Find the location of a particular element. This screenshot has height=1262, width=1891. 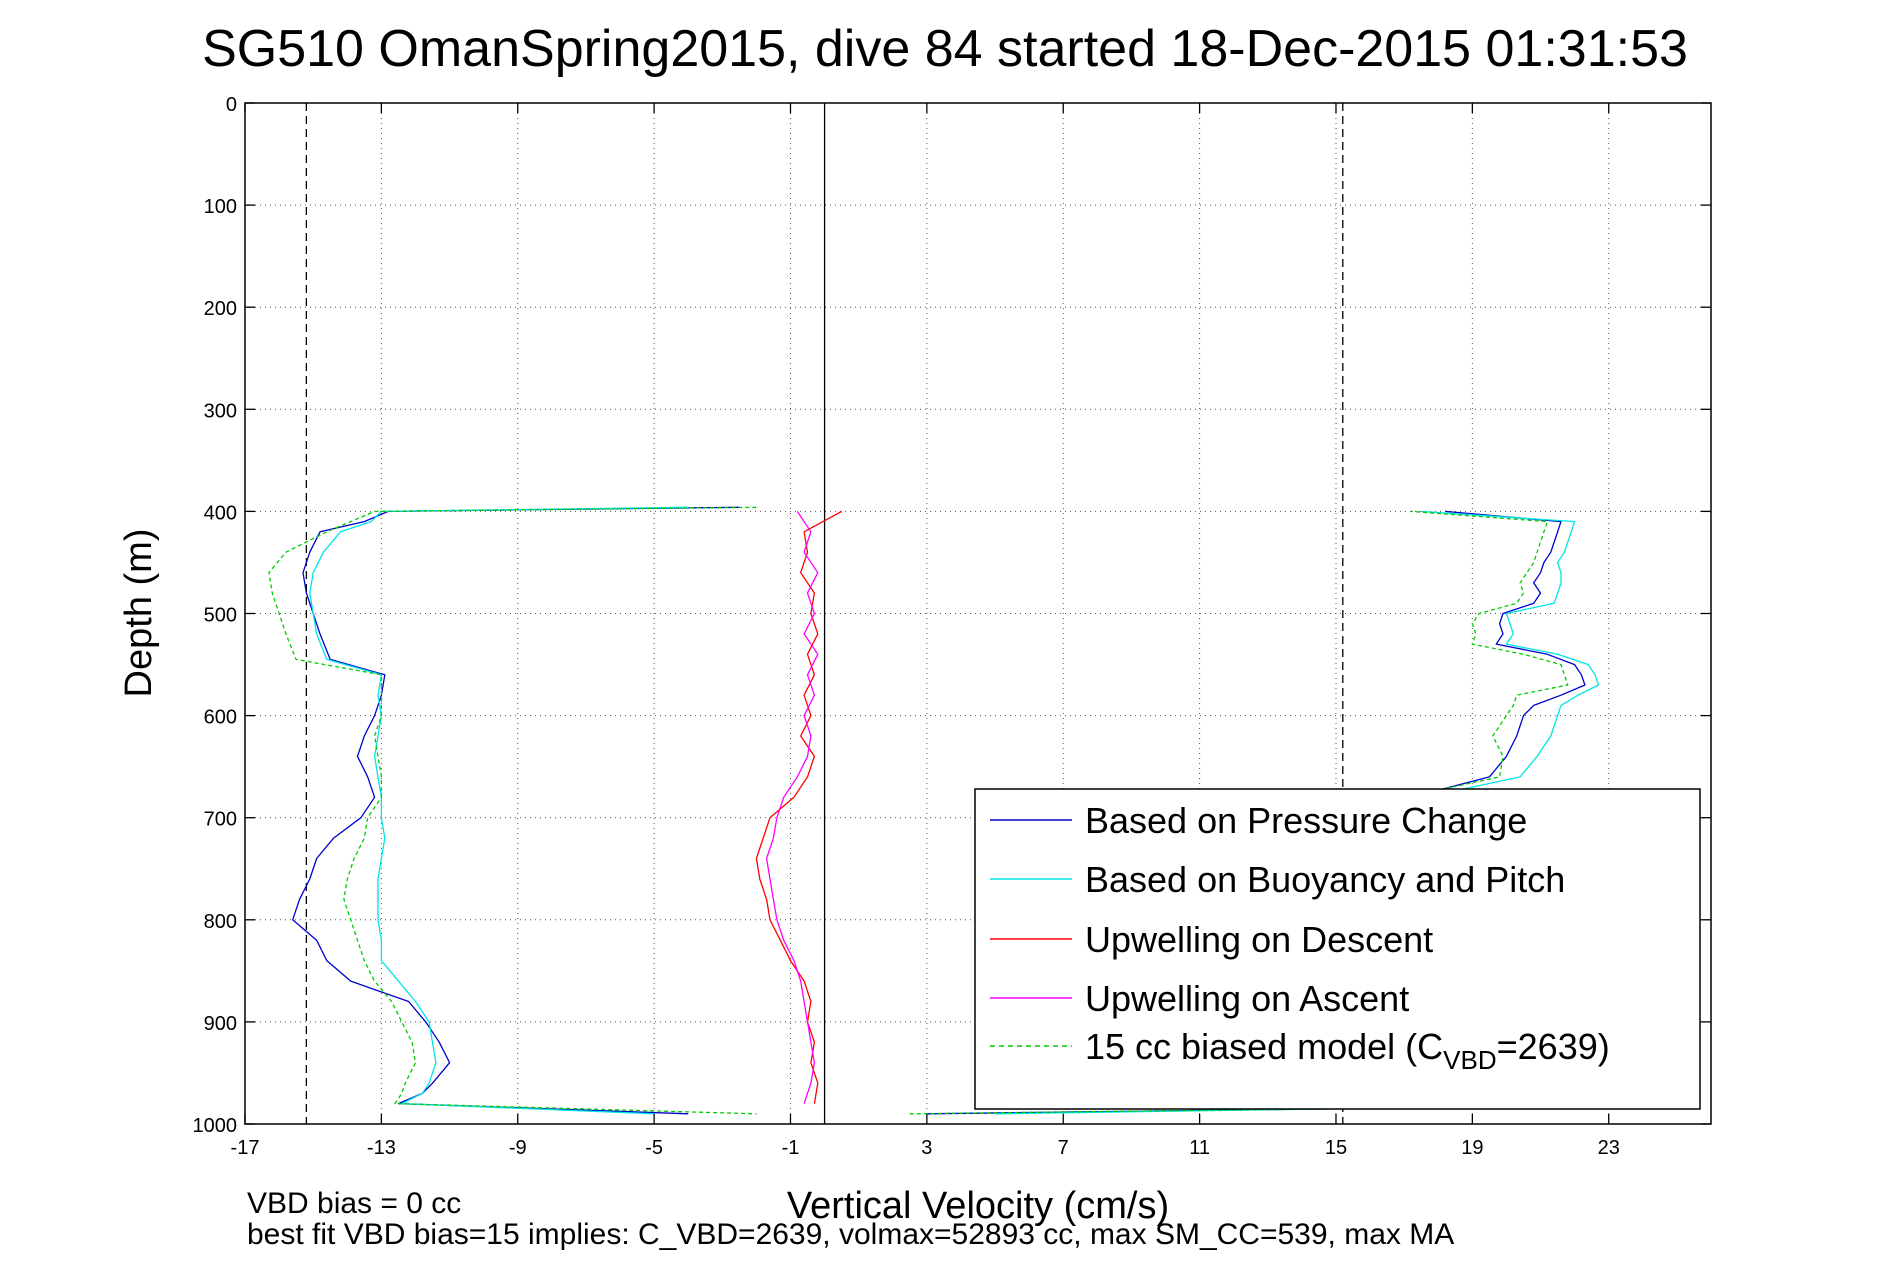

y-axis-label: Depth (m) is located at coordinates (139, 613).